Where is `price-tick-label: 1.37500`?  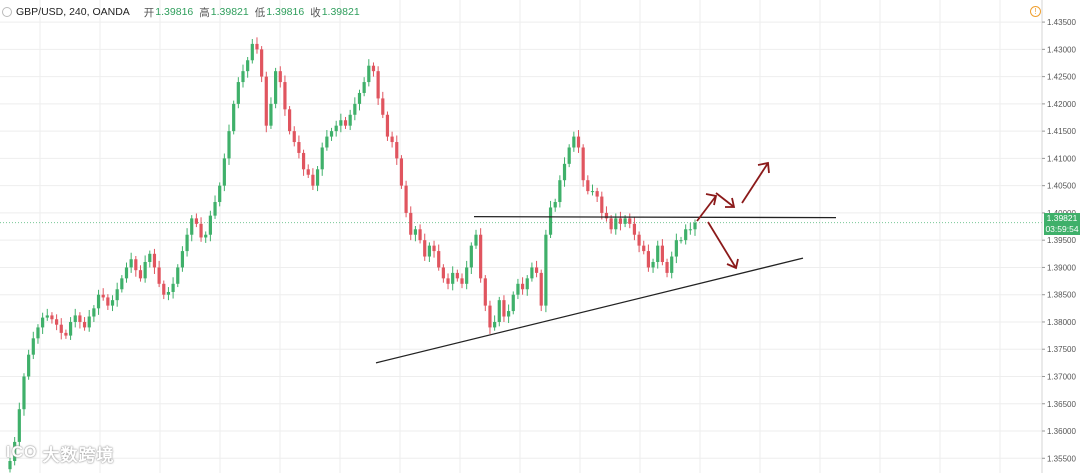 price-tick-label: 1.37500 is located at coordinates (1061, 349).